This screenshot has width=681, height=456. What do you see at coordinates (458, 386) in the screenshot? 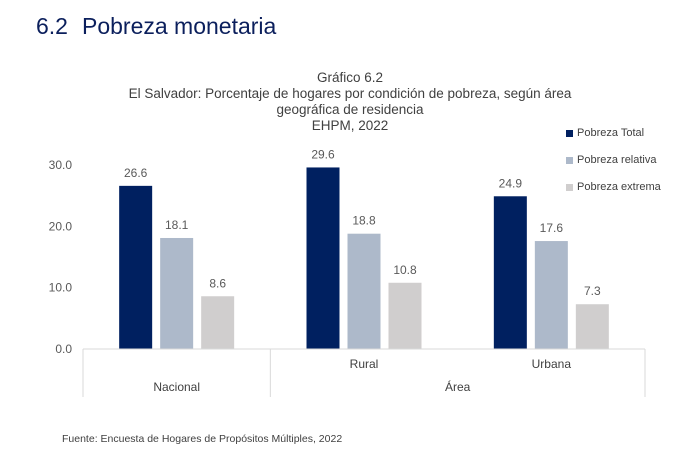
I see `x-group-label: Área` at bounding box center [458, 386].